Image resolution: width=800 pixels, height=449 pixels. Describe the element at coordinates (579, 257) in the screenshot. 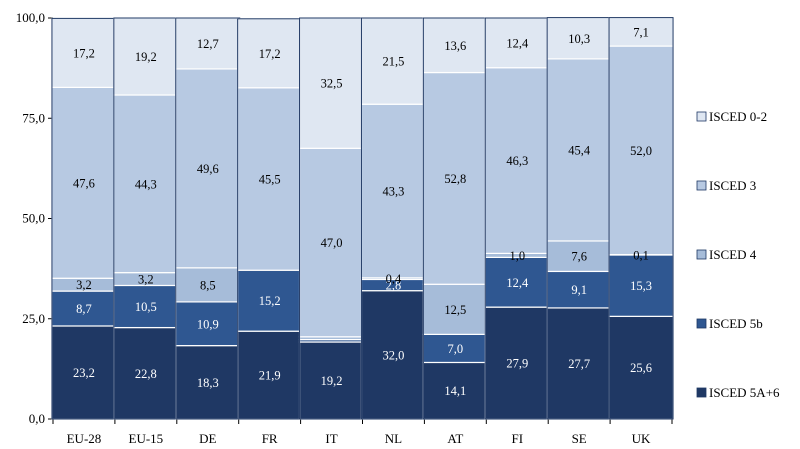

I see `data-label: 7,6` at that location.